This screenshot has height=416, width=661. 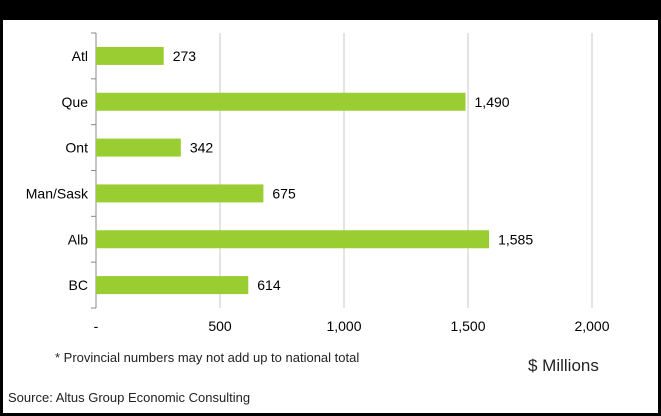 What do you see at coordinates (467, 326) in the screenshot?
I see `x-tick-label: 1,500` at bounding box center [467, 326].